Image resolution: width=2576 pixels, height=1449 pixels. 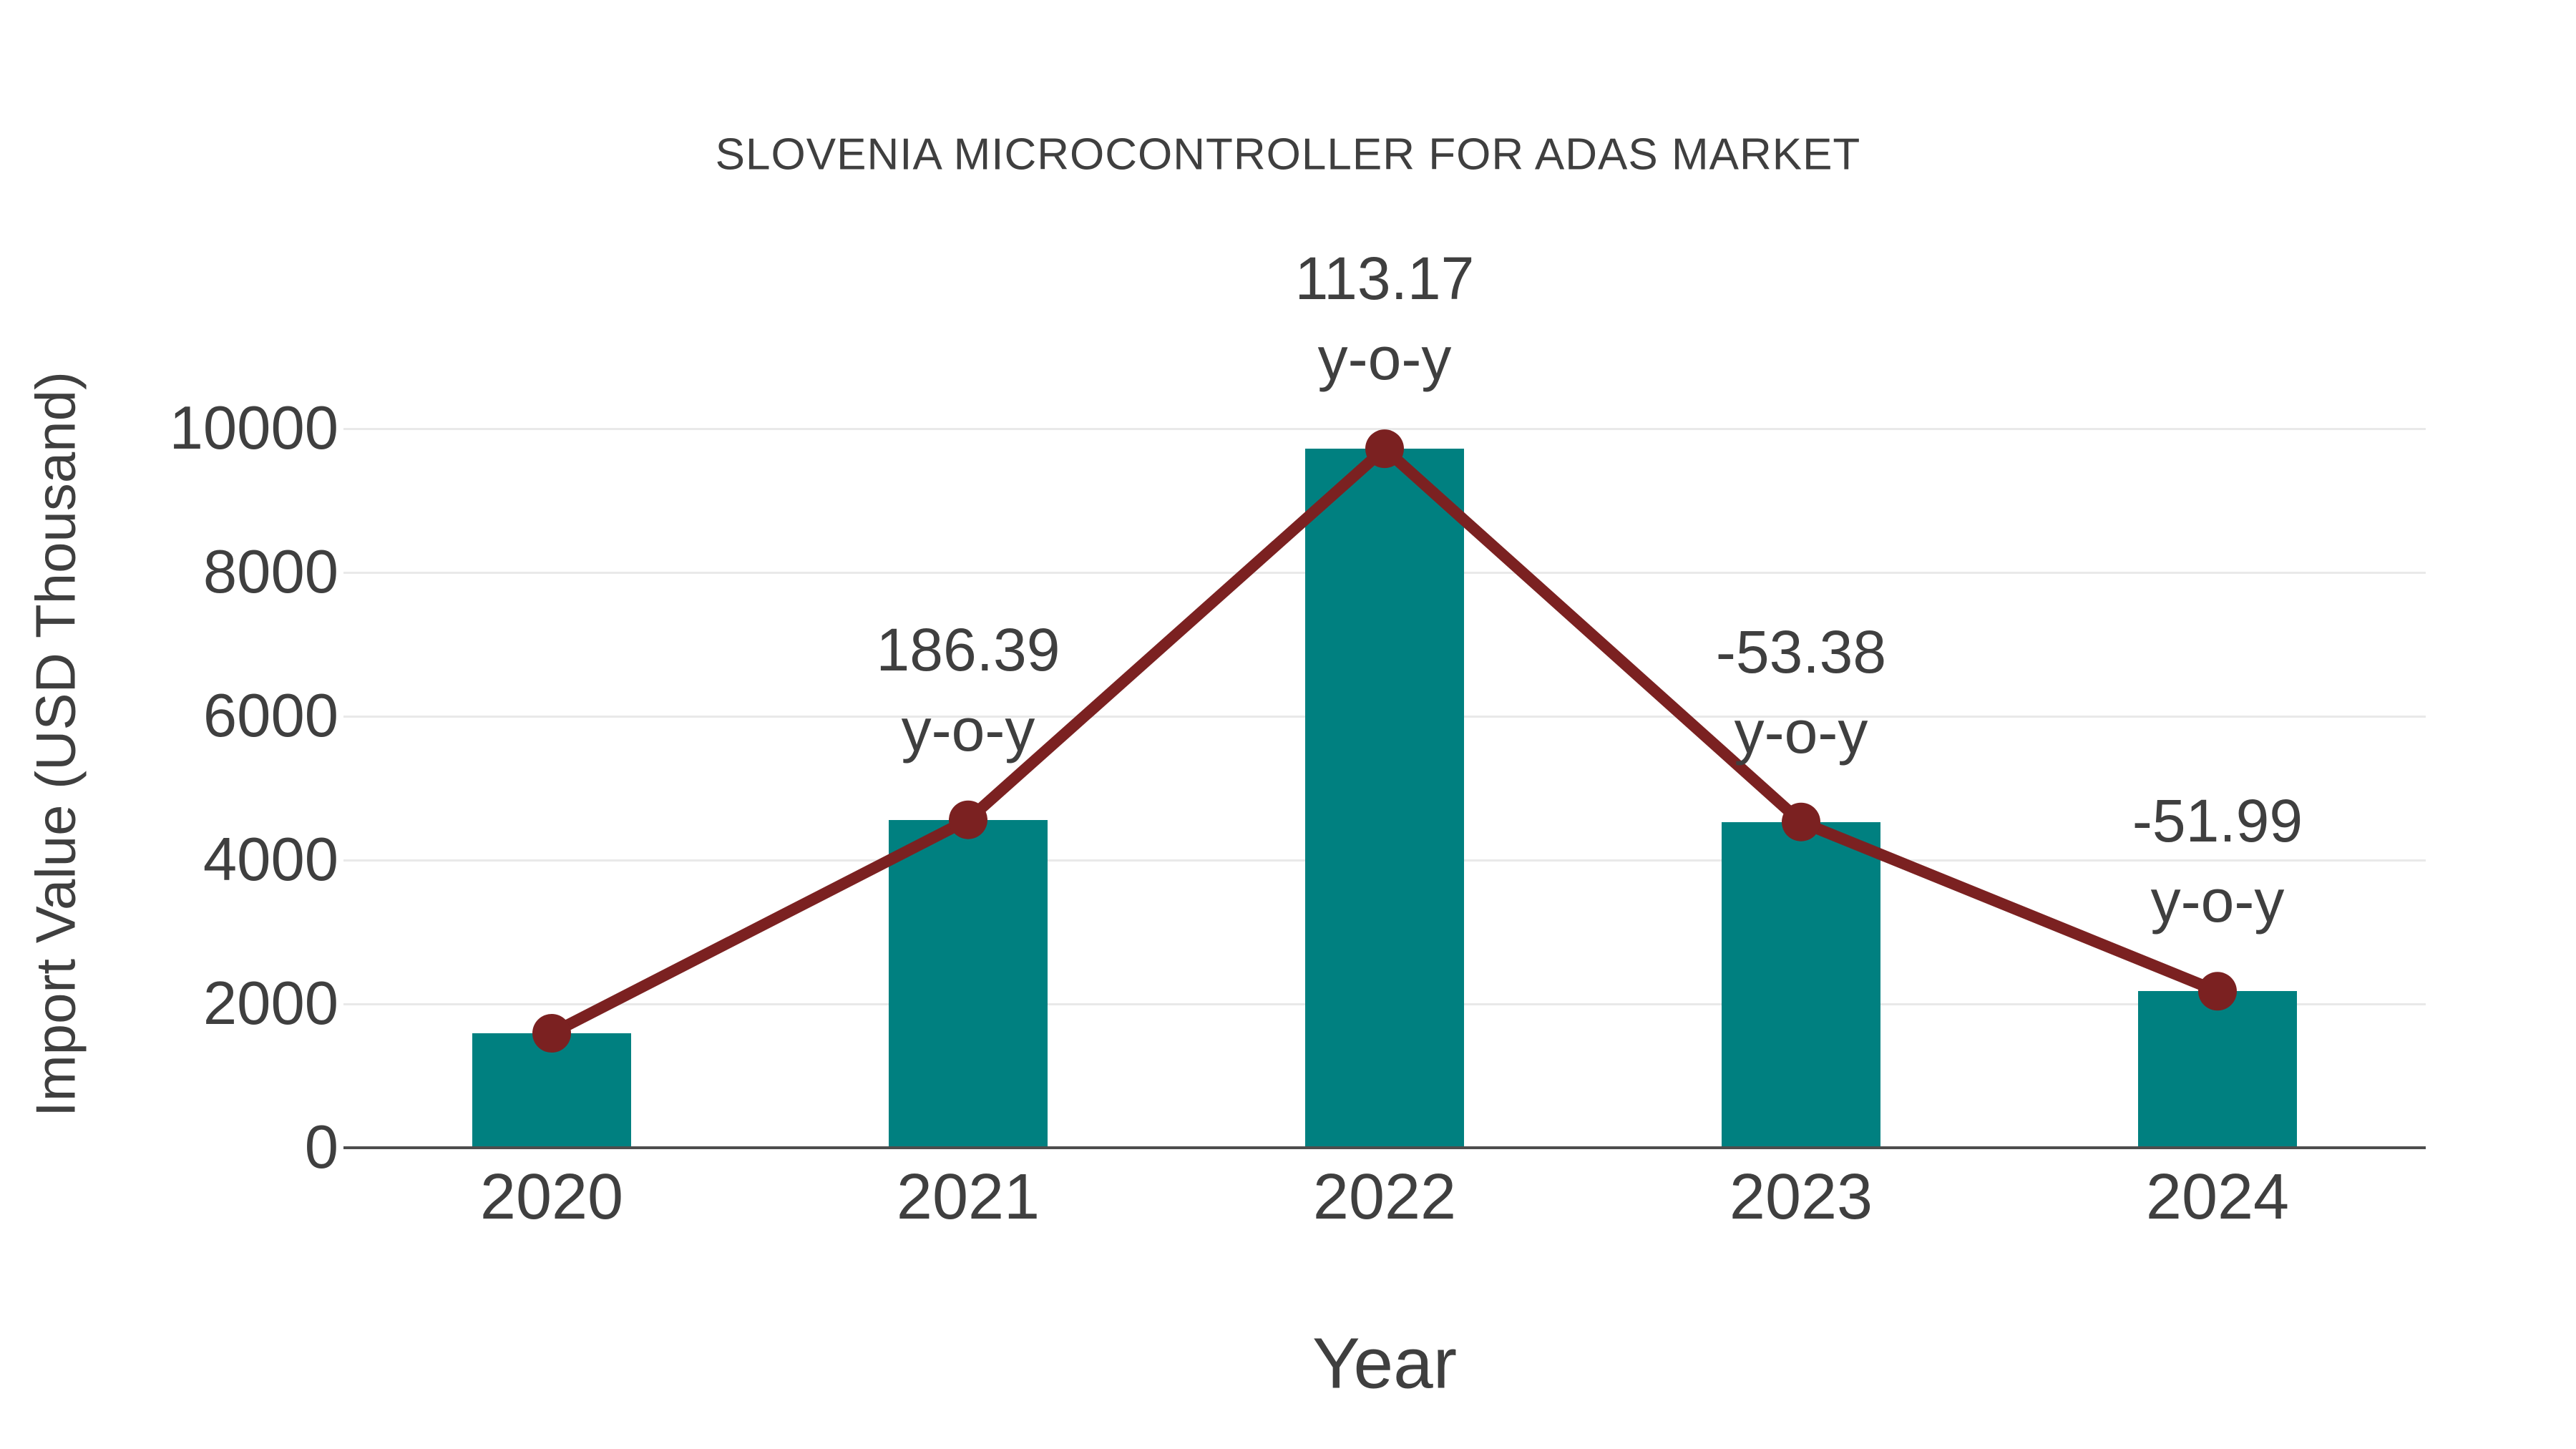 I want to click on yoy-annotation-2022: 113.17 y-o-y, so click(x=1384, y=318).